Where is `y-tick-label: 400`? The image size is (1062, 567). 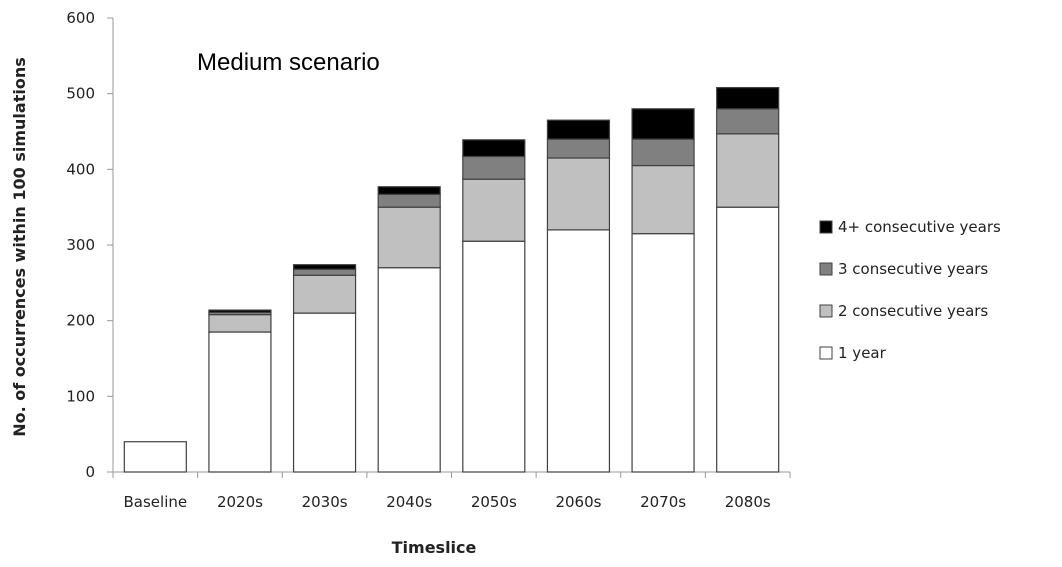
y-tick-label: 400 is located at coordinates (80, 169).